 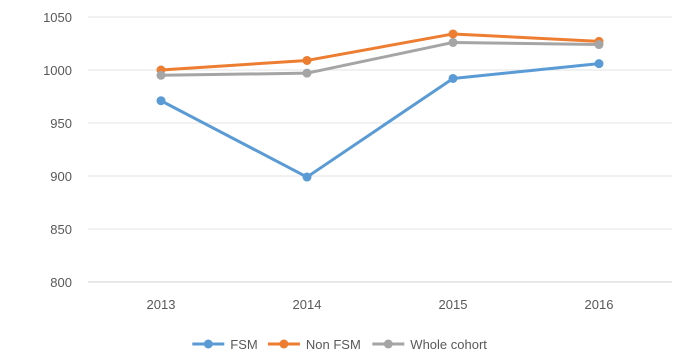 I want to click on y-tick-label: 1000, so click(x=57, y=70).